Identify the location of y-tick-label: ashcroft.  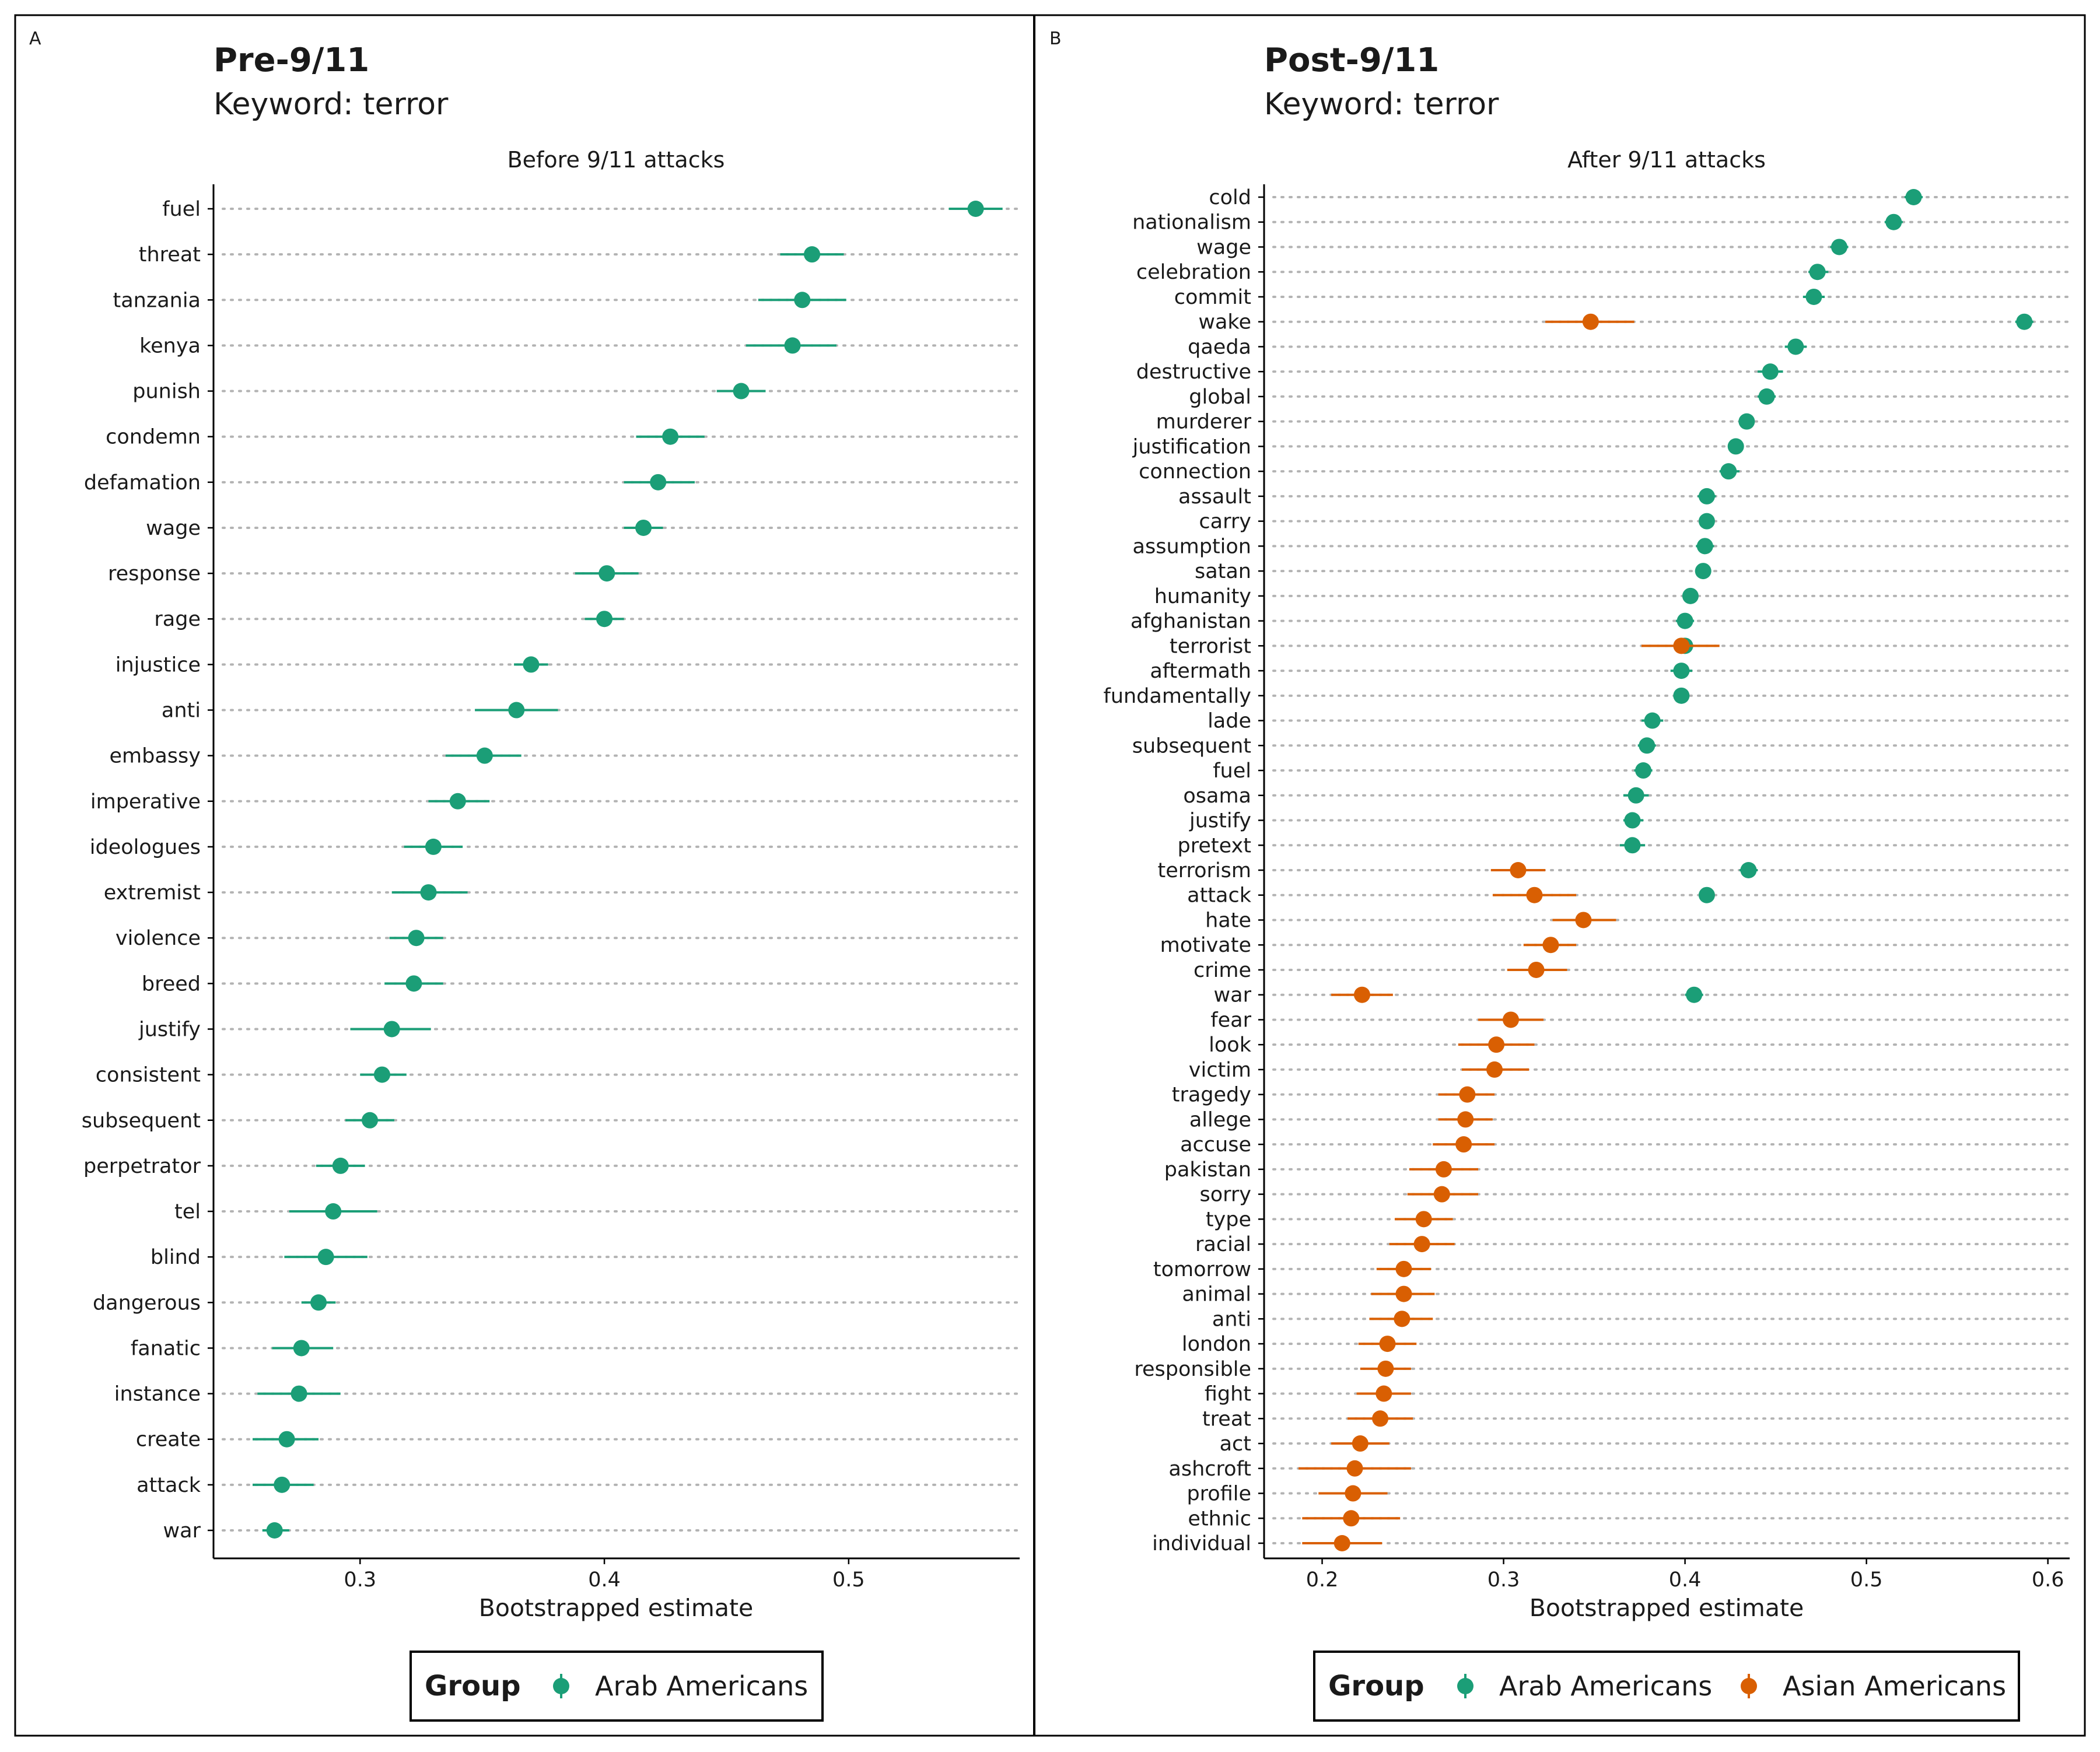
(1209, 1469).